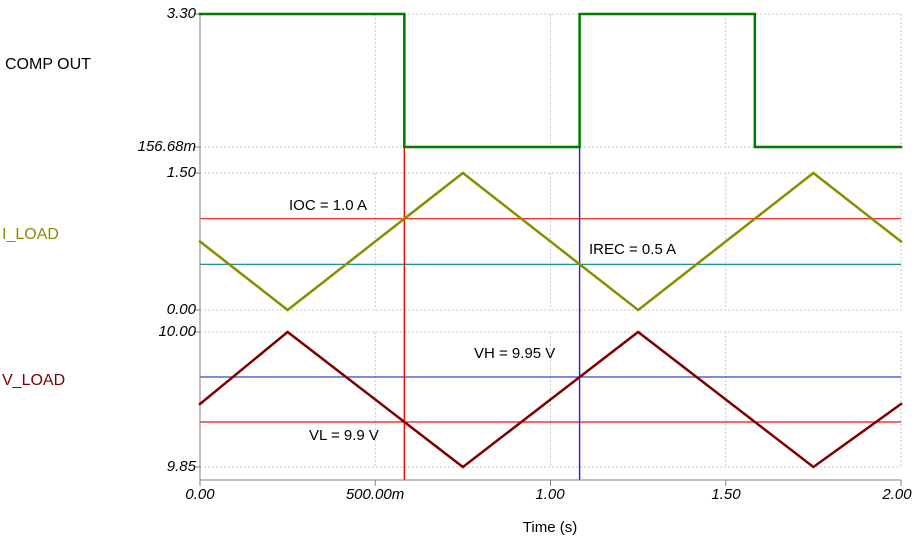  Describe the element at coordinates (30, 234) in the screenshot. I see `trace-label-i-load: I_LOAD` at that location.